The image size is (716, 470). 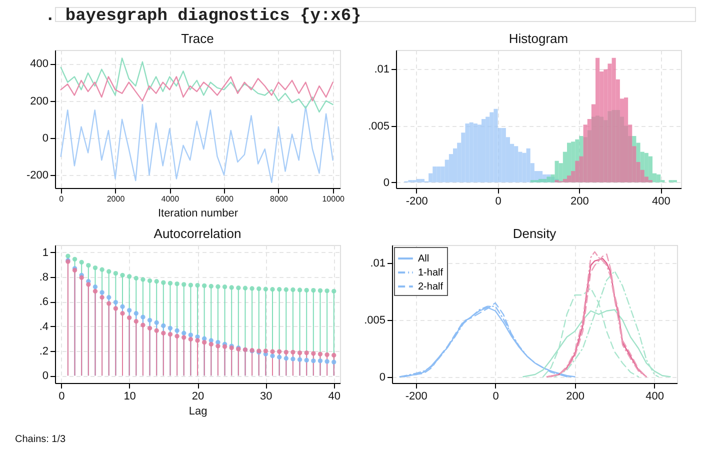 I want to click on y-tick-label: -200, so click(x=37, y=176).